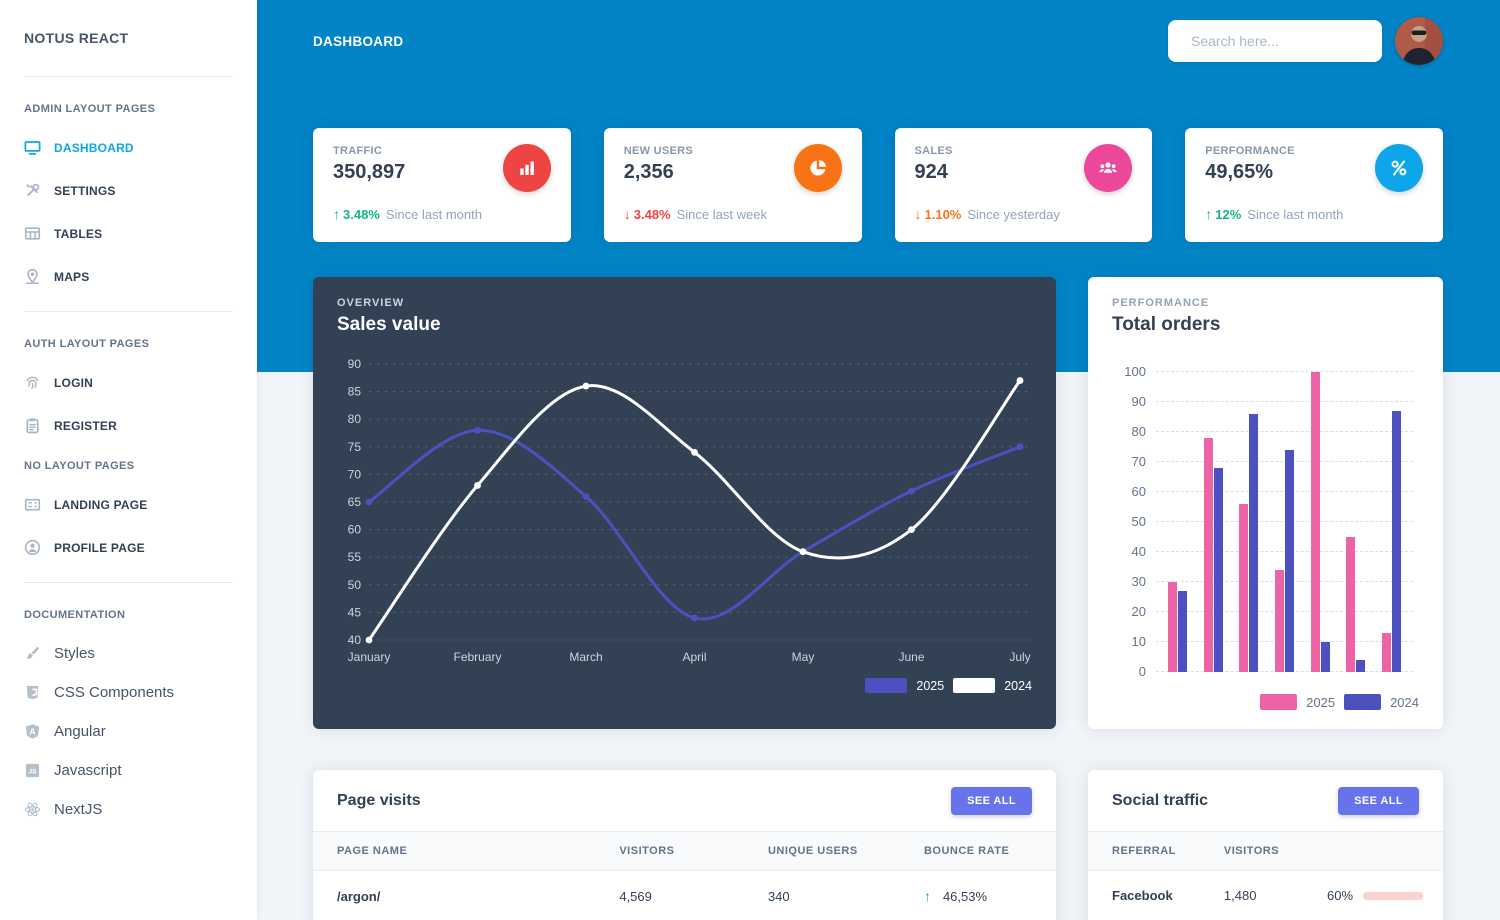 This screenshot has height=920, width=1500. What do you see at coordinates (694, 657) in the screenshot?
I see `svg-text: April` at bounding box center [694, 657].